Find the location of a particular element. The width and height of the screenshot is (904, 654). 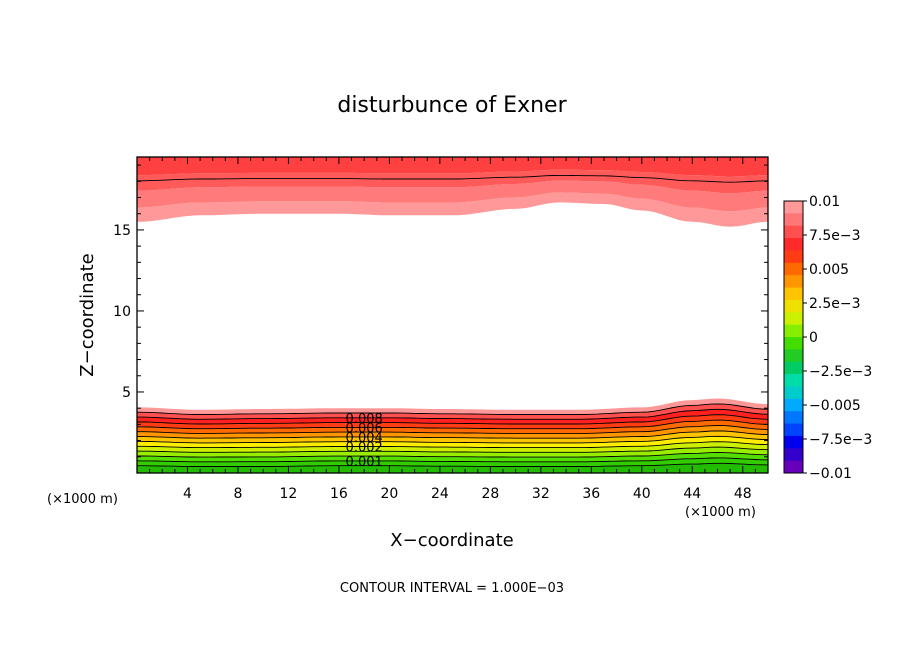

contour-label: 0.001 is located at coordinates (364, 462).